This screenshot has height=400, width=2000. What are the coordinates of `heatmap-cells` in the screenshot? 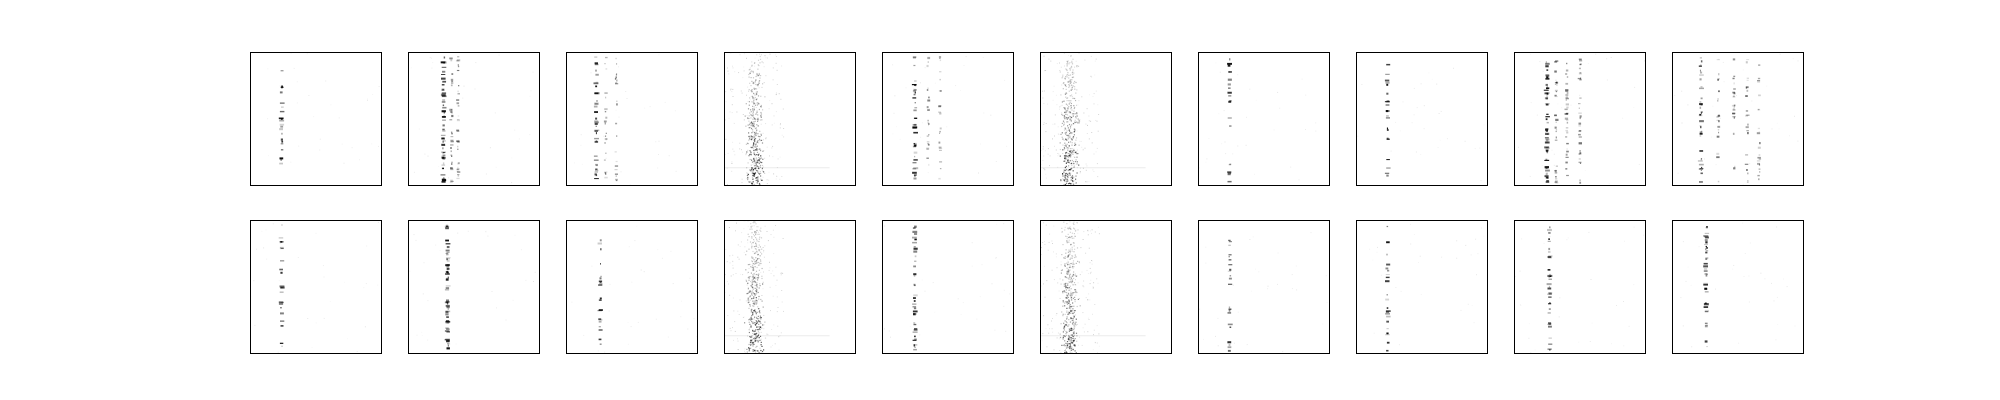 It's located at (314, 287).